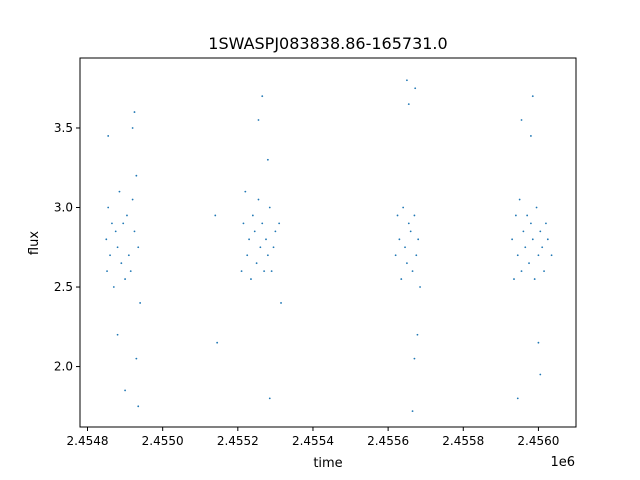  I want to click on y-tick-label: 2.5, so click(63, 287).